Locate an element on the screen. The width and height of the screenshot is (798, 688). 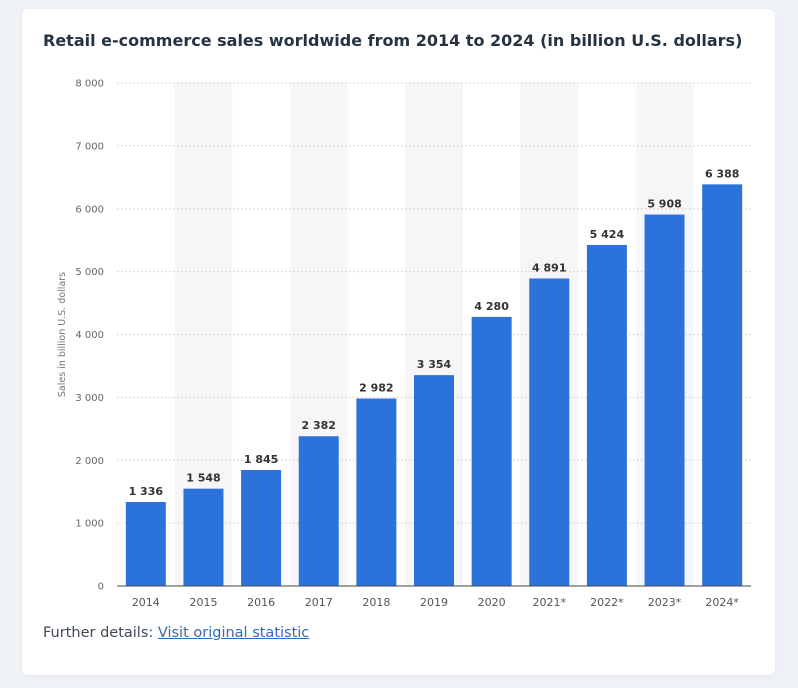
value-label: 4 280 is located at coordinates (491, 306).